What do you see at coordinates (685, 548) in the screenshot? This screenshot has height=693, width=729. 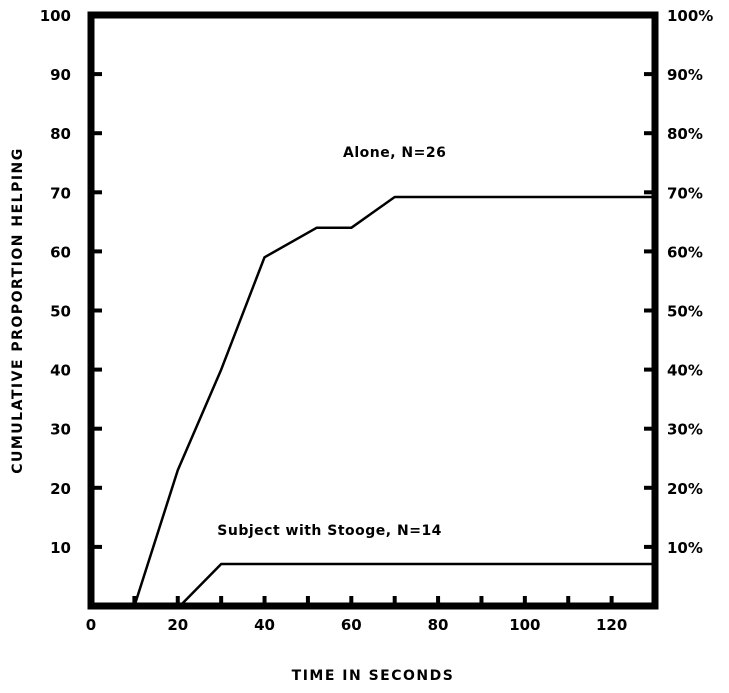 I see `y2-tick-label-0: 10%` at bounding box center [685, 548].